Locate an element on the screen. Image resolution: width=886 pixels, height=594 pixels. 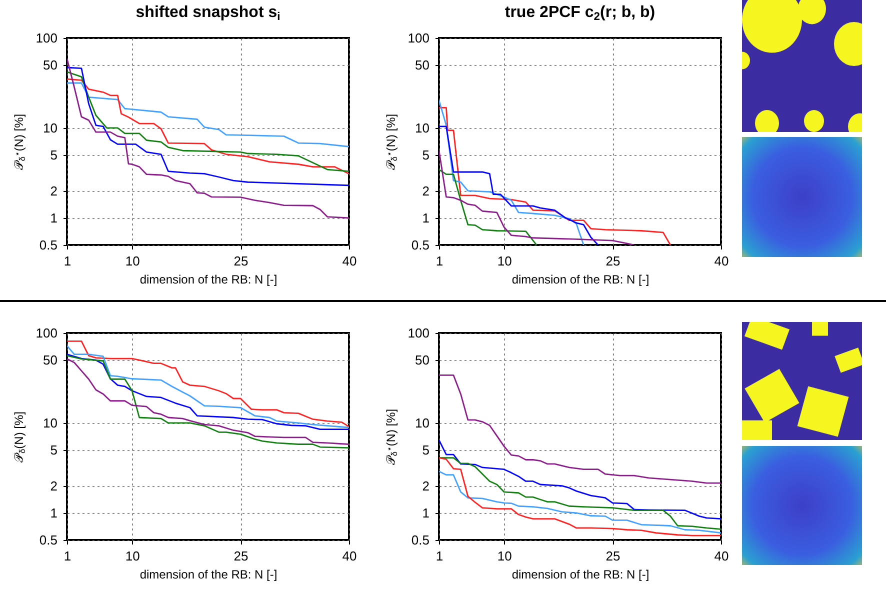
chart-title: shifted snapshot s$_{i}$ is located at coordinates (208, 13).